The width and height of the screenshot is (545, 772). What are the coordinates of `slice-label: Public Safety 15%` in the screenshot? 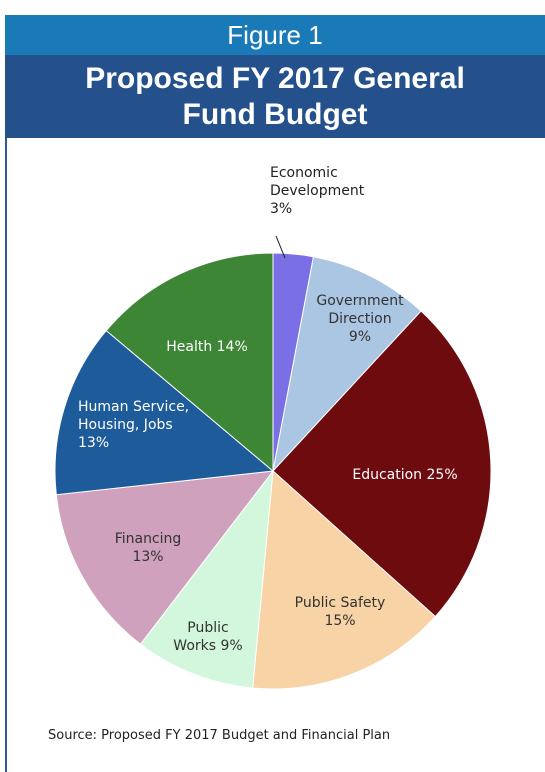 It's located at (340, 612).